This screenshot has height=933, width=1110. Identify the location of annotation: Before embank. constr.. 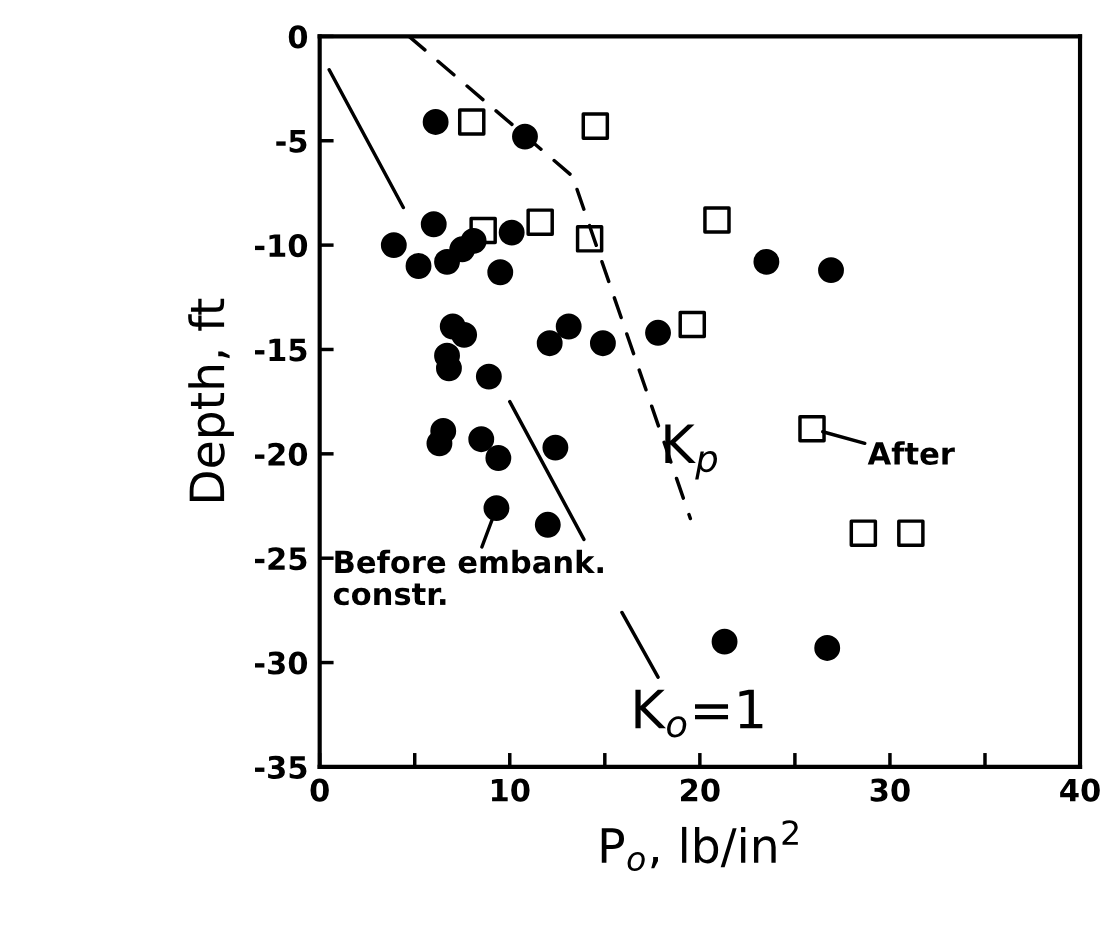
(468, 577).